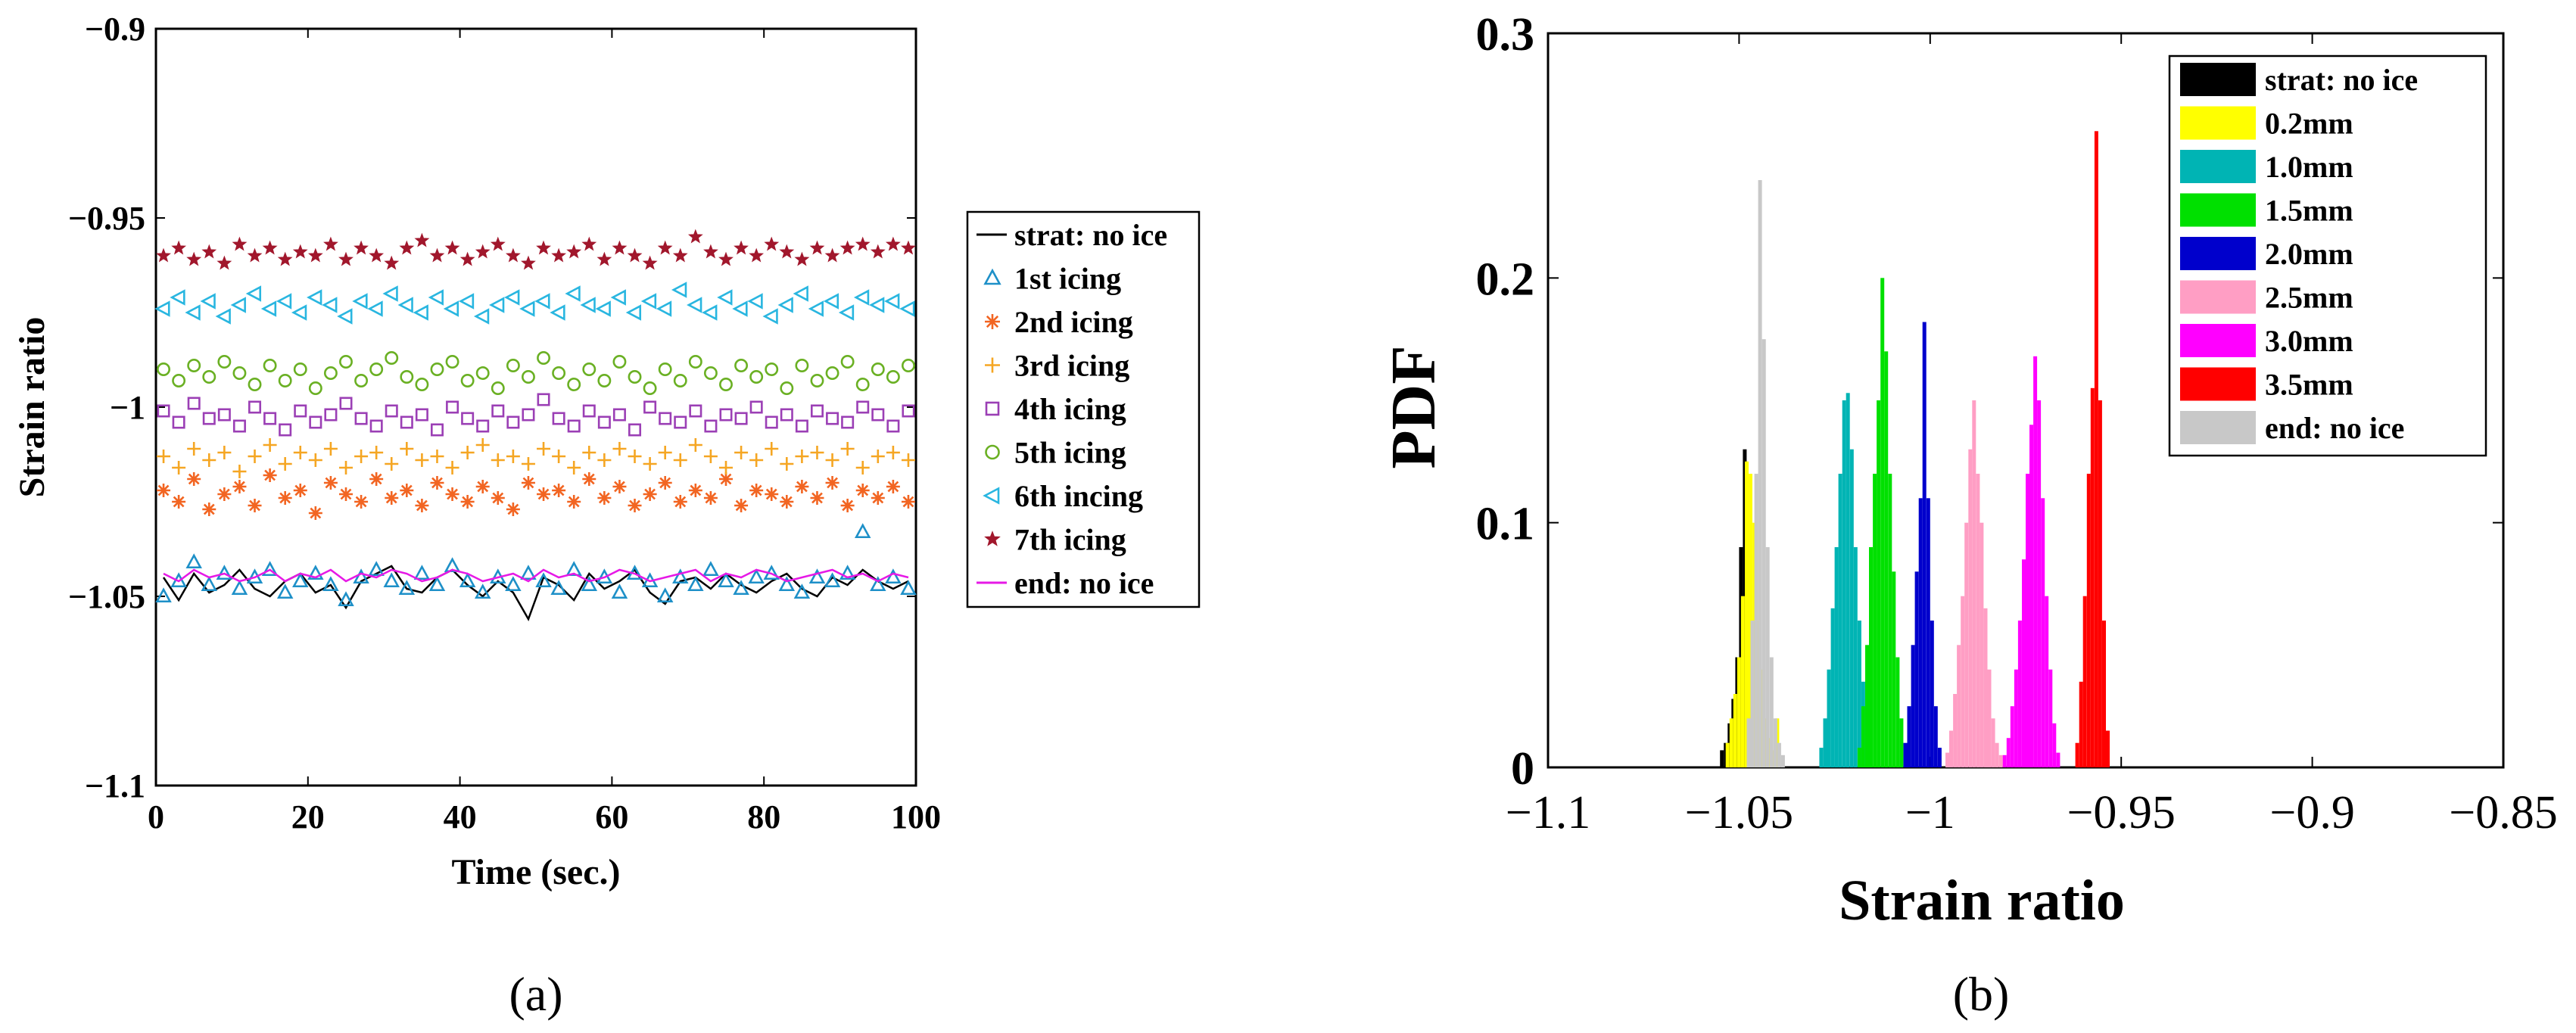 The image size is (2576, 1033). Describe the element at coordinates (1070, 540) in the screenshot. I see `panel-a-legend-label: 7th icing` at that location.